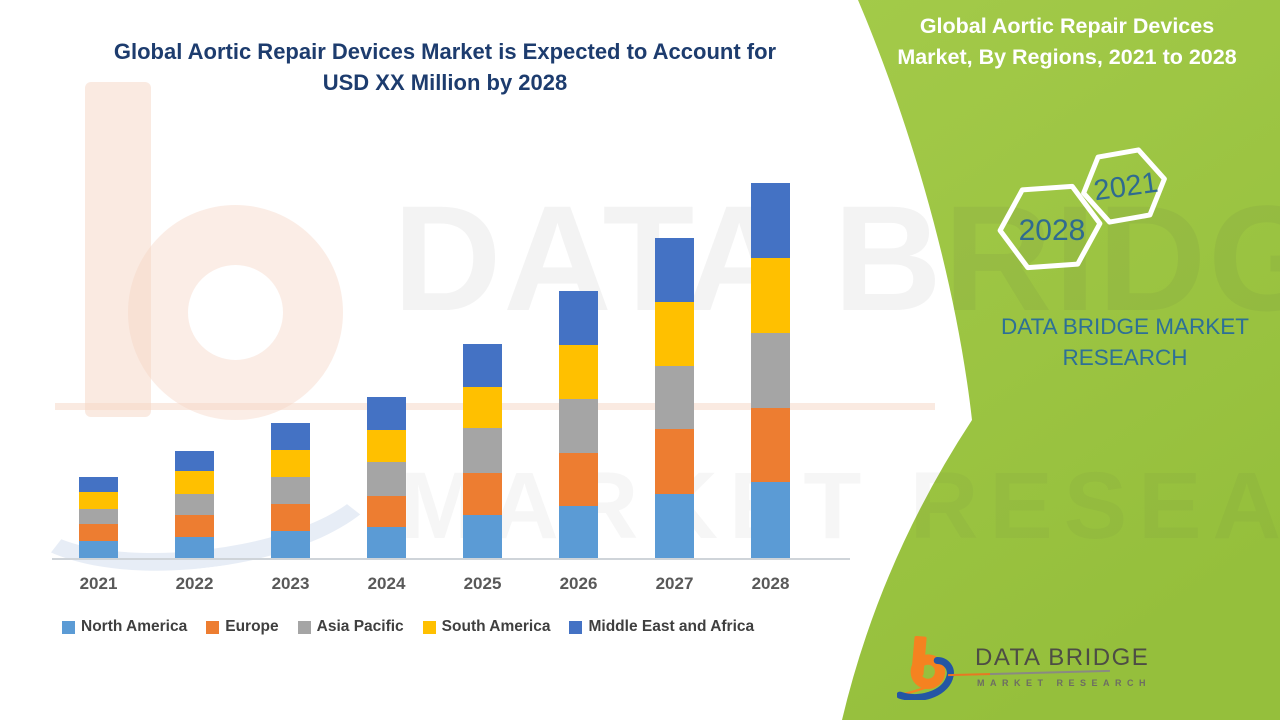 The width and height of the screenshot is (1280, 720). Describe the element at coordinates (194, 583) in the screenshot. I see `x-axis-label-2022: 2022` at that location.